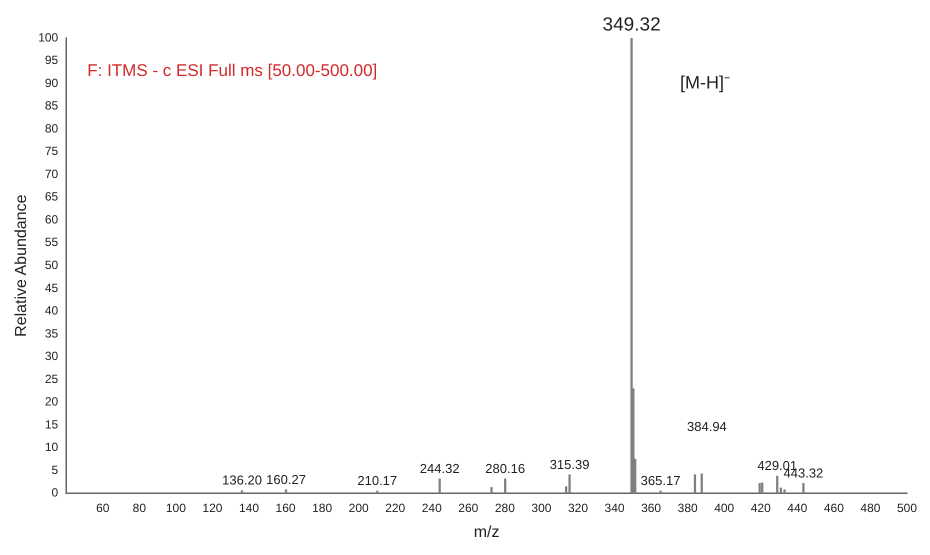  I want to click on y-tick-label: 0, so click(55, 493).